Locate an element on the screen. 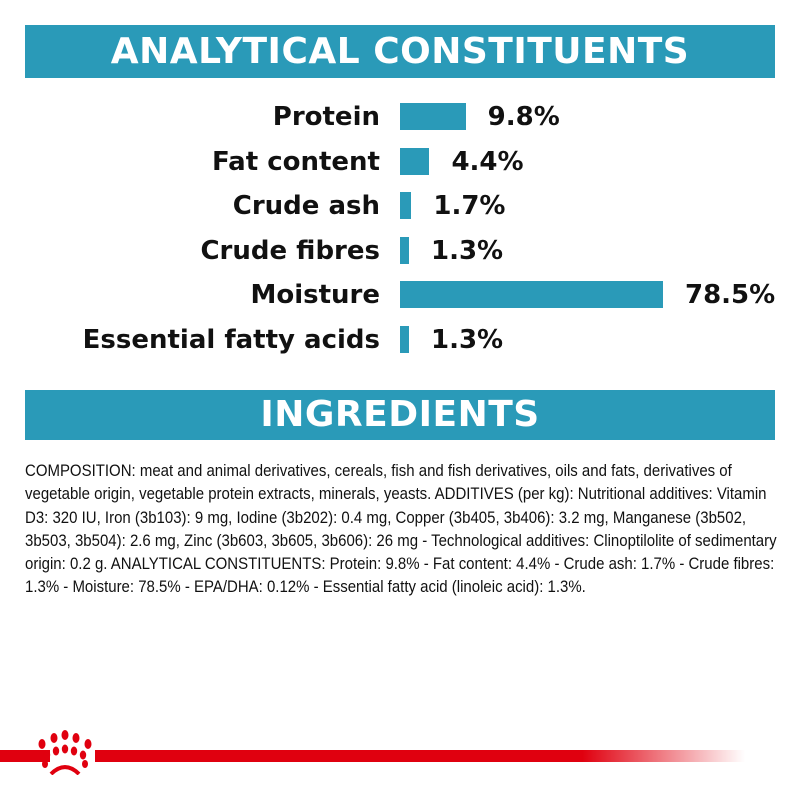  constituent-label: Fat content is located at coordinates (295, 161).